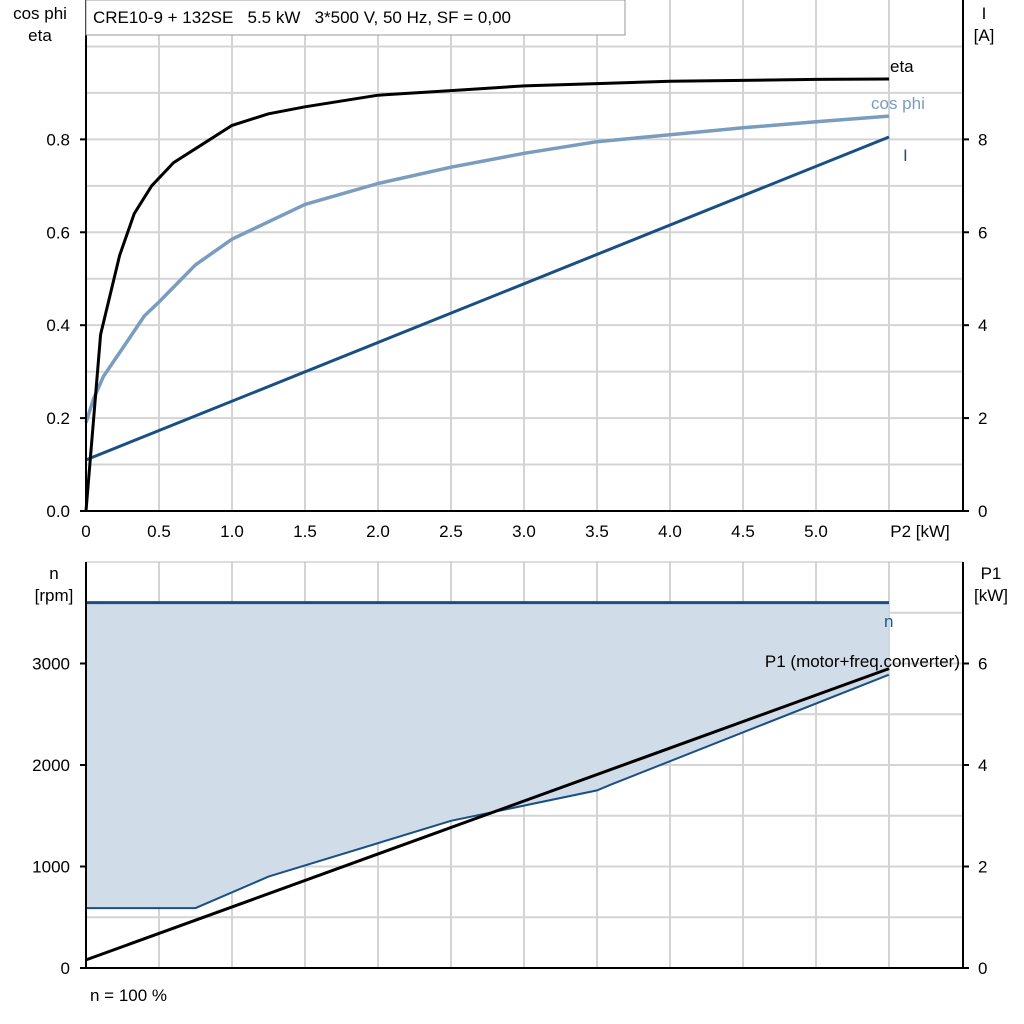 This screenshot has height=1024, width=1024. Describe the element at coordinates (888, 621) in the screenshot. I see `series-label-n: n` at that location.